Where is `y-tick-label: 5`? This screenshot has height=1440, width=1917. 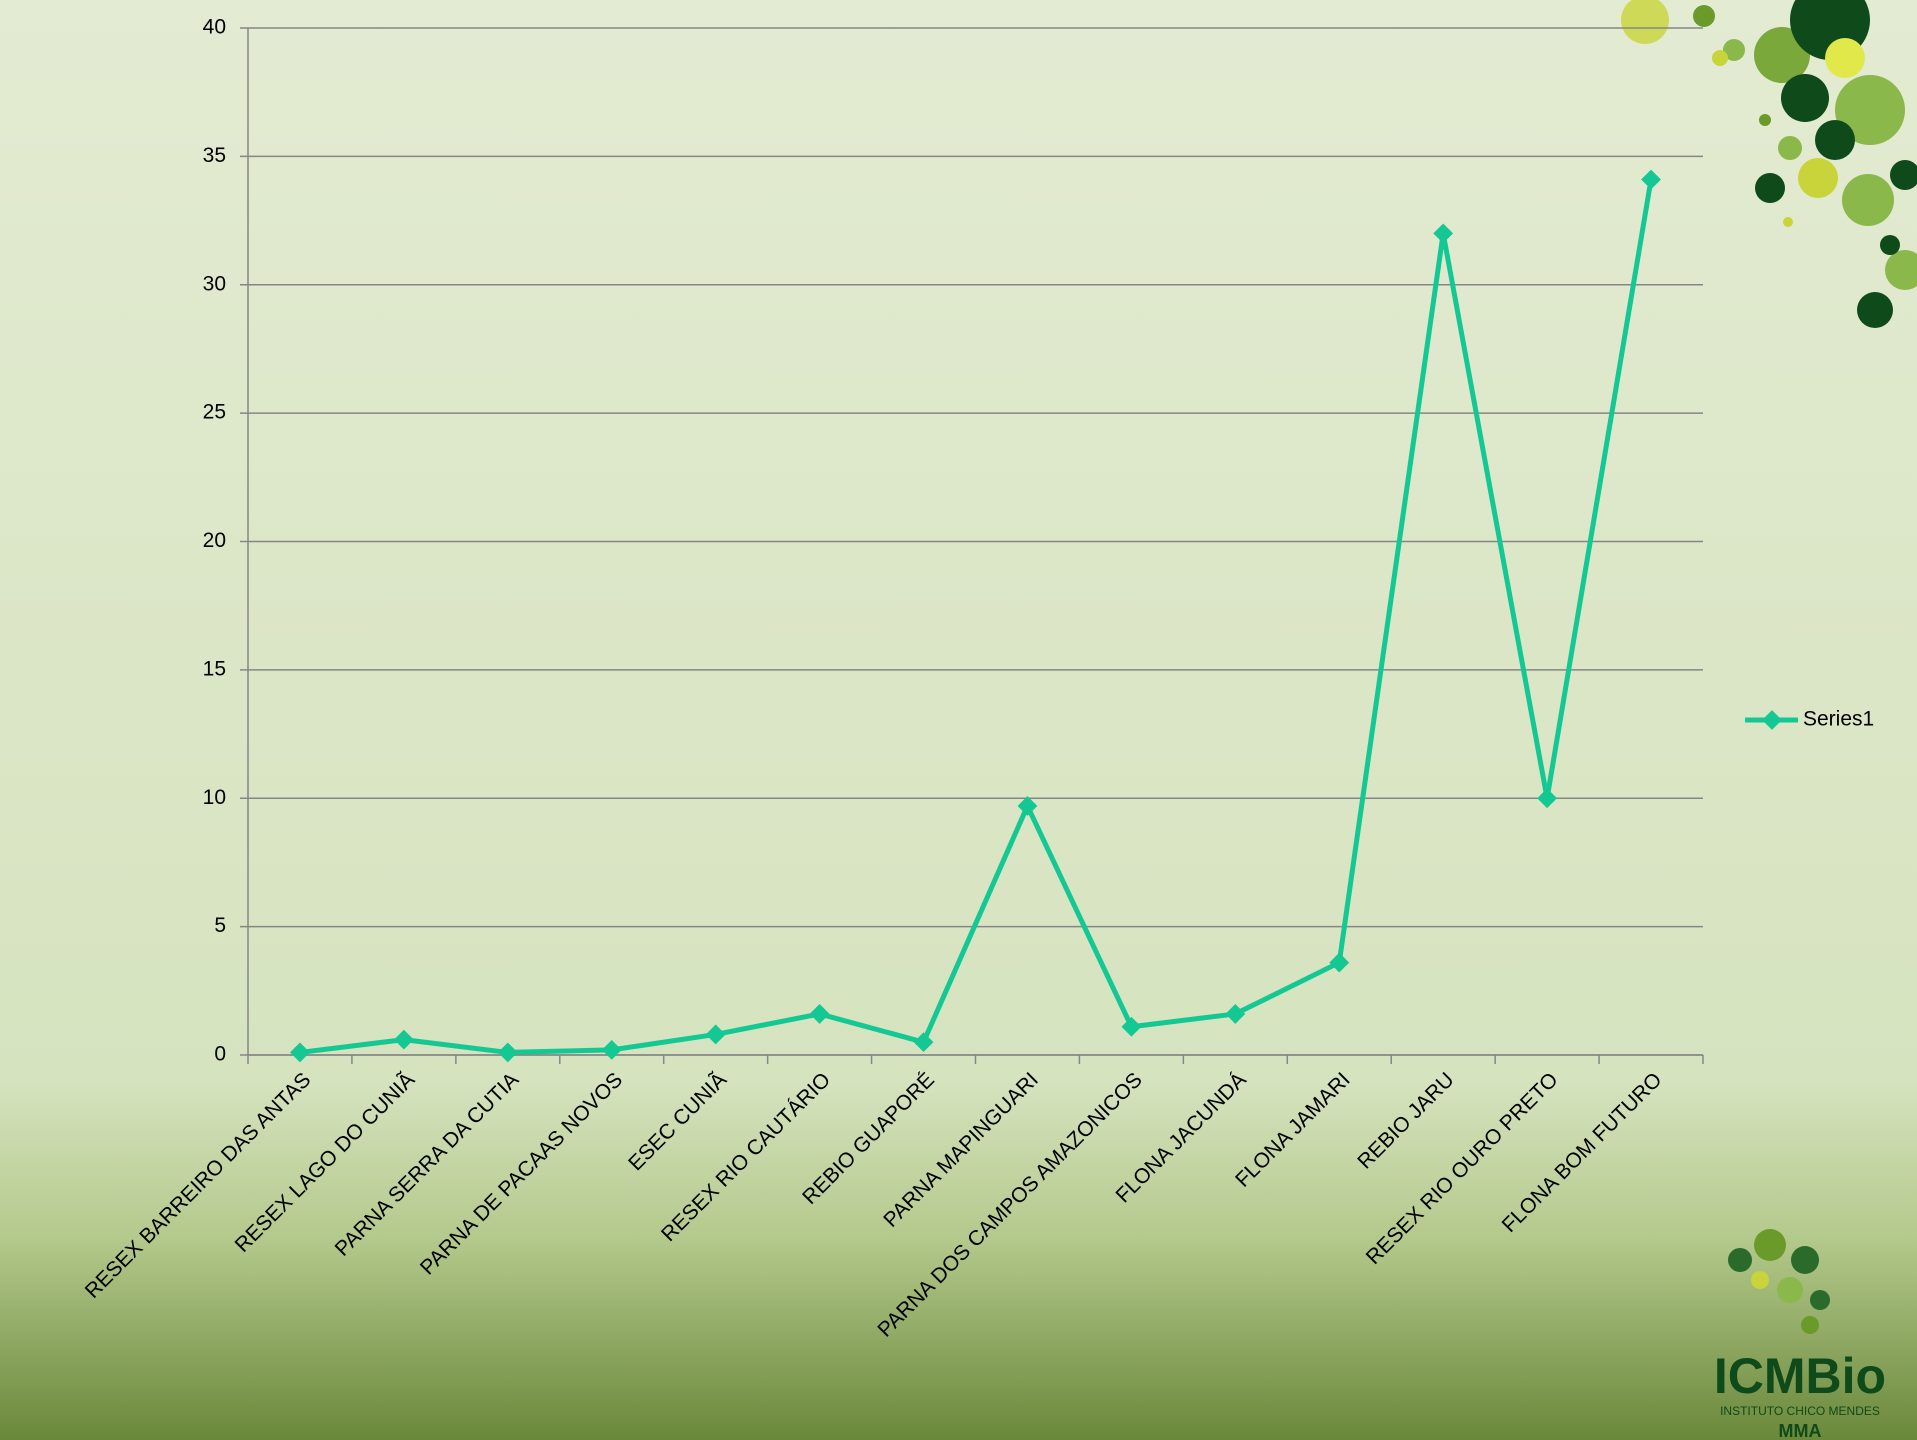 y-tick-label: 5 is located at coordinates (220, 925).